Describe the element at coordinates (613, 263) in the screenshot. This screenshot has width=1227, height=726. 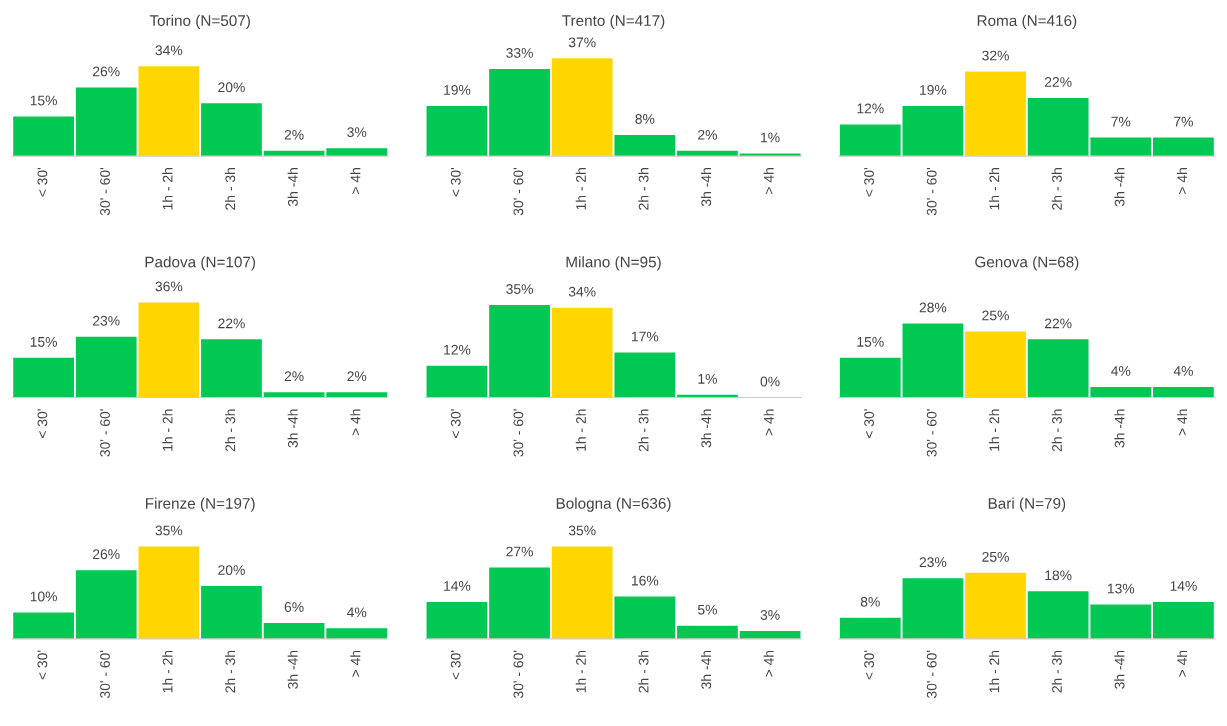
I see `chart-title: Milano (N=95)` at that location.